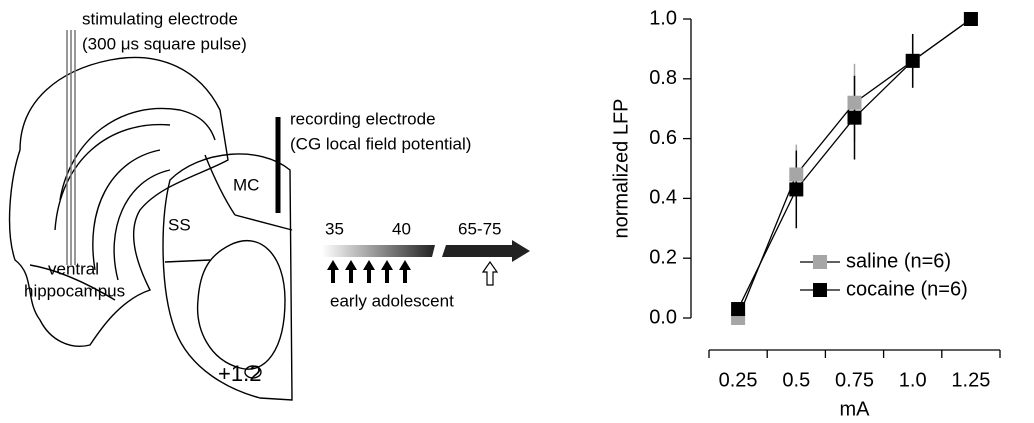 This screenshot has height=423, width=1034. Describe the element at coordinates (663, 78) in the screenshot. I see `y-tick-label: 0.8` at that location.